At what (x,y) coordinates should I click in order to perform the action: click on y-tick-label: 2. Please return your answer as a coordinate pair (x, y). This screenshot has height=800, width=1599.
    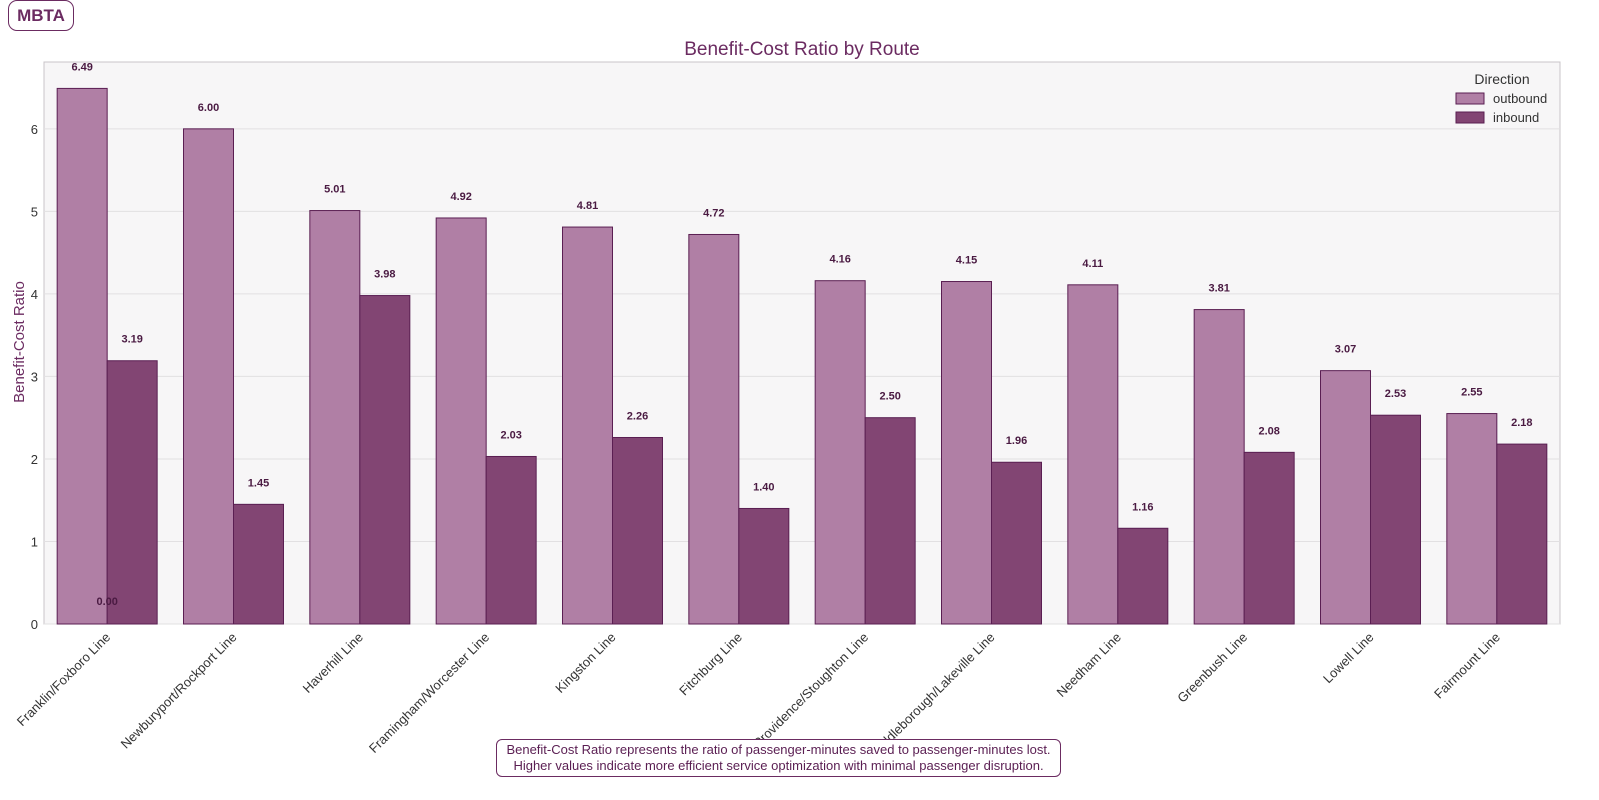
    Looking at the image, I should click on (34, 459).